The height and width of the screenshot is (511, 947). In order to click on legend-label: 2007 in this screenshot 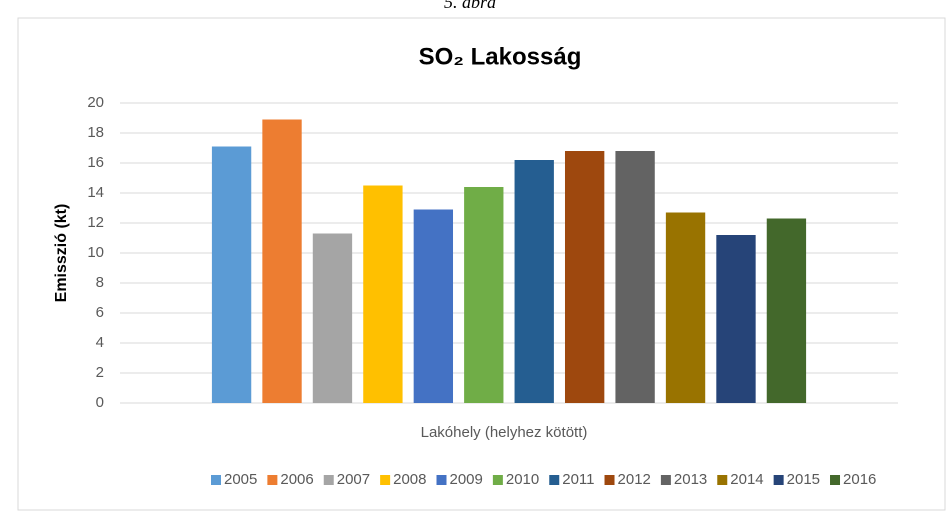, I will do `click(353, 479)`.